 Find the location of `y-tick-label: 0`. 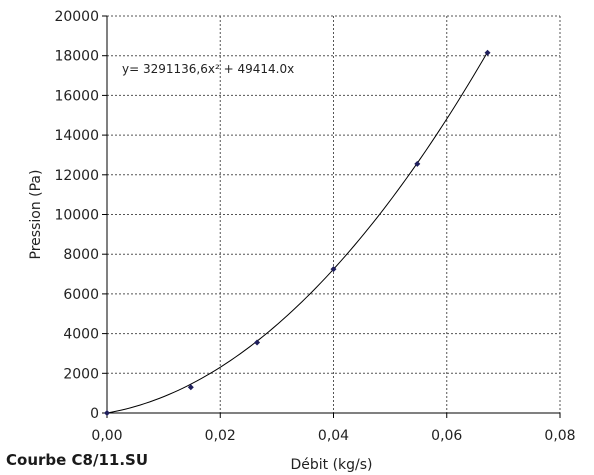

y-tick-label: 0 is located at coordinates (94, 414).